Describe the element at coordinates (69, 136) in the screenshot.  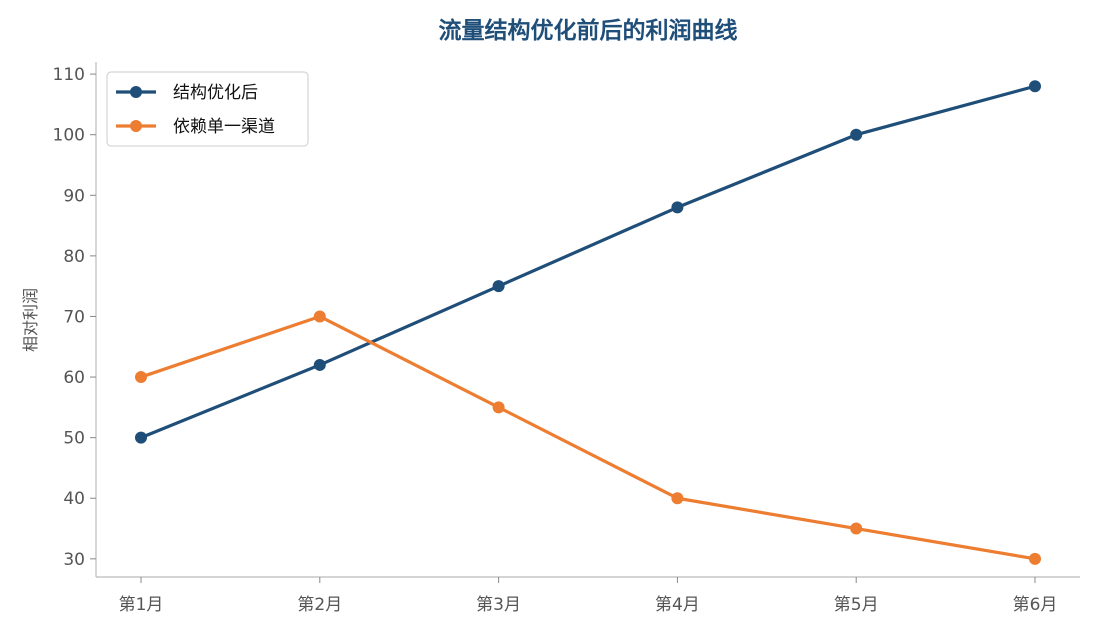
I see `y-tick-label: 100` at that location.